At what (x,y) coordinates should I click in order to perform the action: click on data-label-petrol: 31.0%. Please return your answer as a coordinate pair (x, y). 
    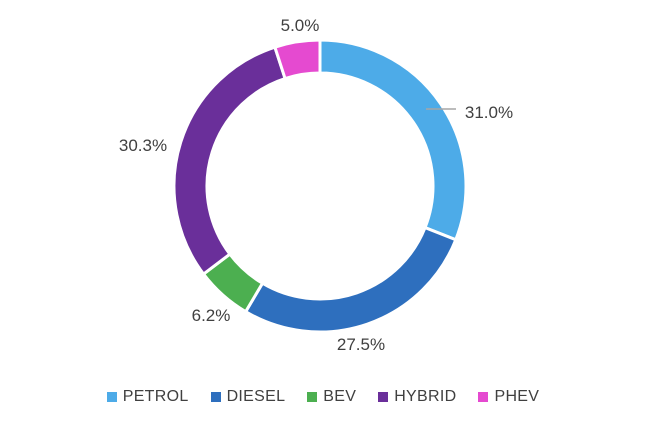
    Looking at the image, I should click on (489, 112).